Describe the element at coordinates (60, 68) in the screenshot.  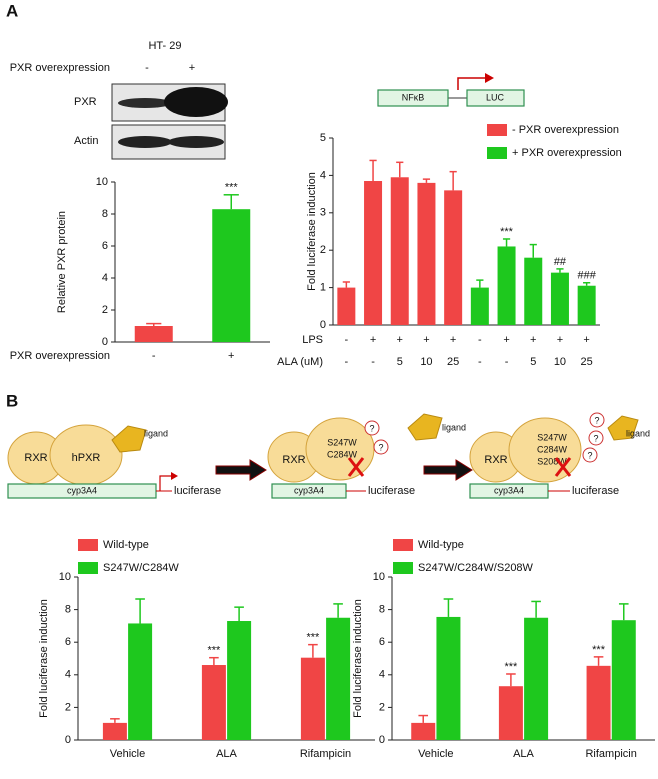
I see `blot-condition: PXR overexpression` at that location.